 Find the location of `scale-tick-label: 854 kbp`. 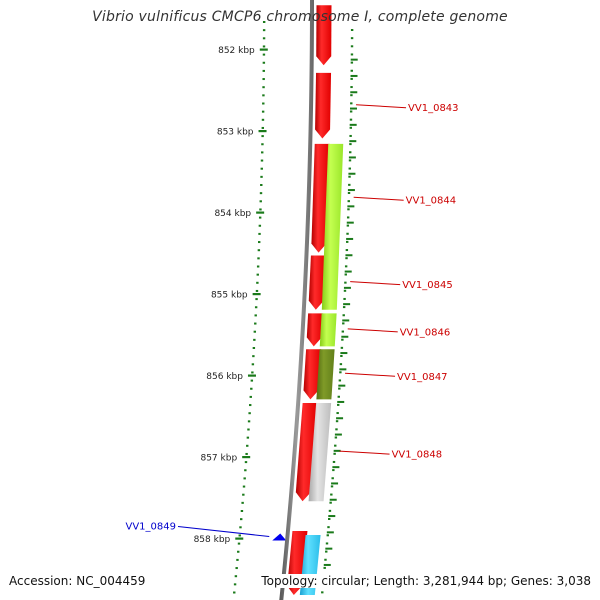

scale-tick-label: 854 kbp is located at coordinates (232, 214).